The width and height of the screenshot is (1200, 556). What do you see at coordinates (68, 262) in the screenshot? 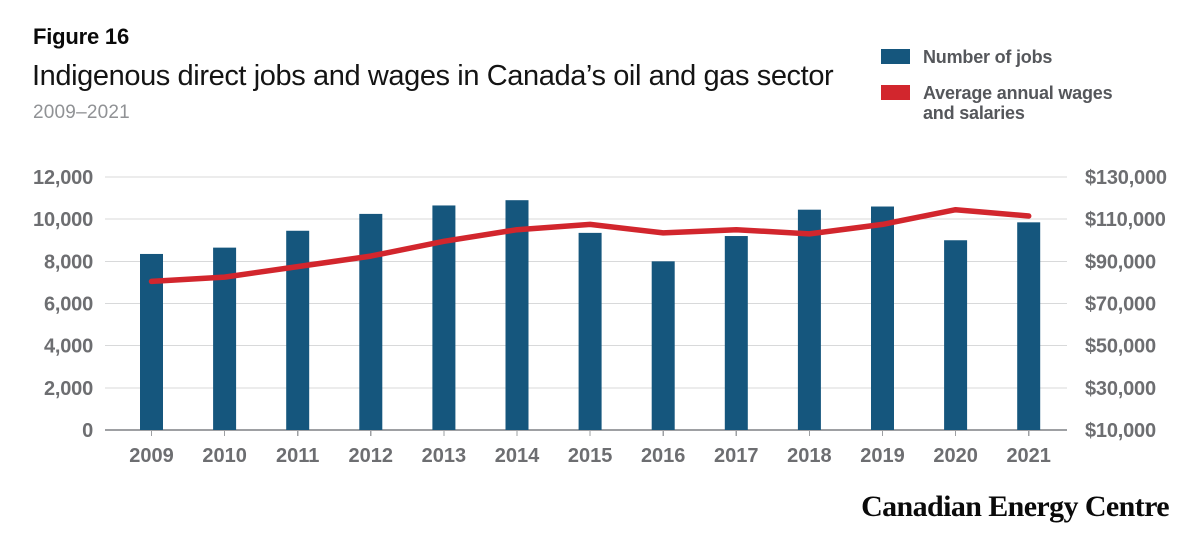
I see `left-axis-tick-label: 8,000` at bounding box center [68, 262].